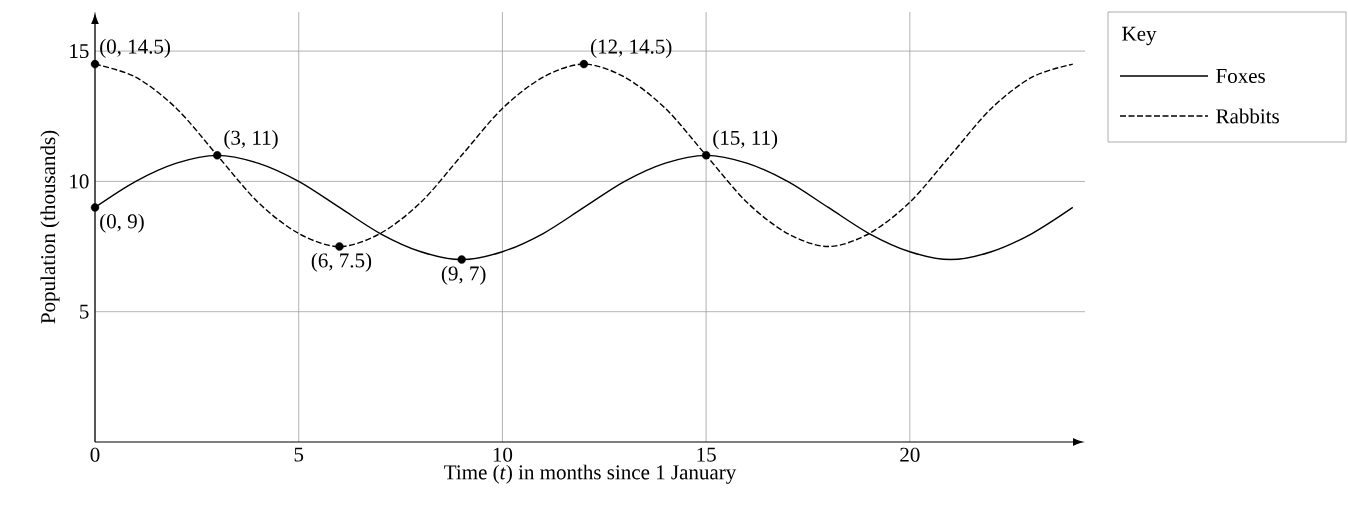  Describe the element at coordinates (84, 311) in the screenshot. I see `y-tick-label: 5` at that location.